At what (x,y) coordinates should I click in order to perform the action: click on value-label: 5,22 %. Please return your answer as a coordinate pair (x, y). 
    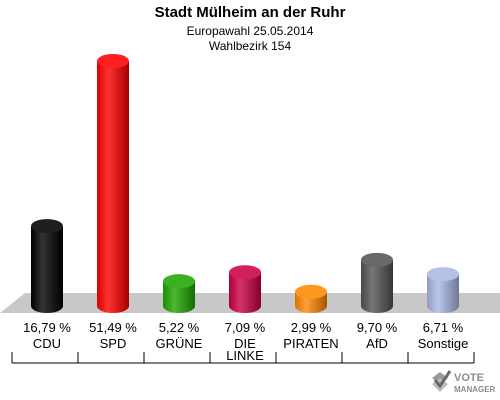
    Looking at the image, I should click on (179, 327).